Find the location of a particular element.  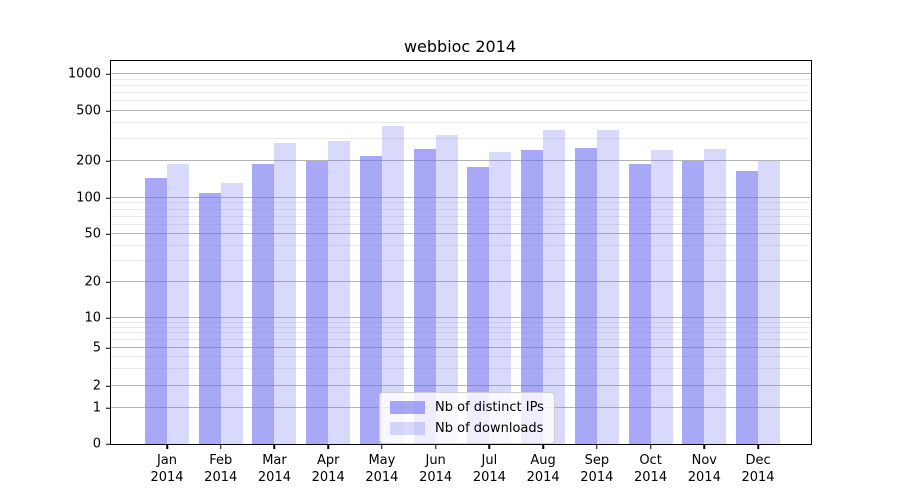

legend-item: Nb of distinct IPs is located at coordinates (467, 407).